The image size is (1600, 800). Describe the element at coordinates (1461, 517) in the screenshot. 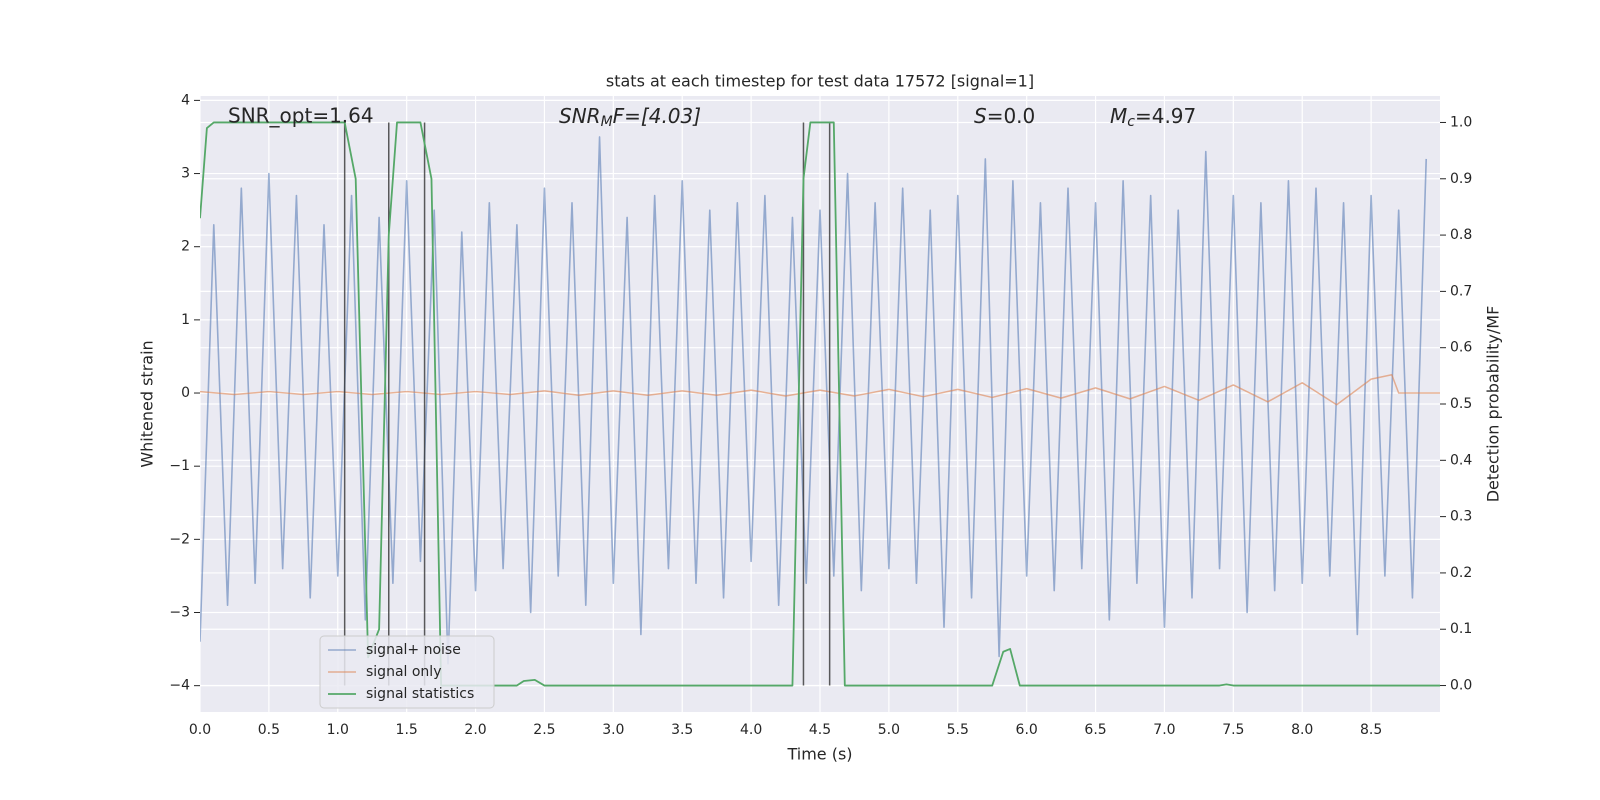

I see `y2-tick-label: 0.3` at that location.